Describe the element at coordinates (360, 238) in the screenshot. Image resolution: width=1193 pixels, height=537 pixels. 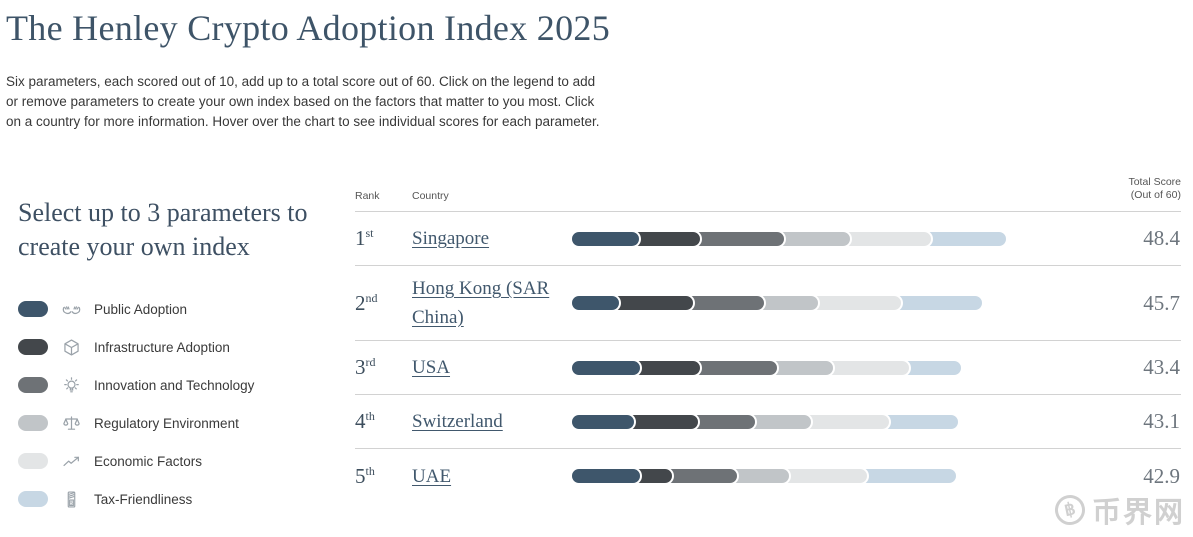
I see `rank-number: 1` at that location.